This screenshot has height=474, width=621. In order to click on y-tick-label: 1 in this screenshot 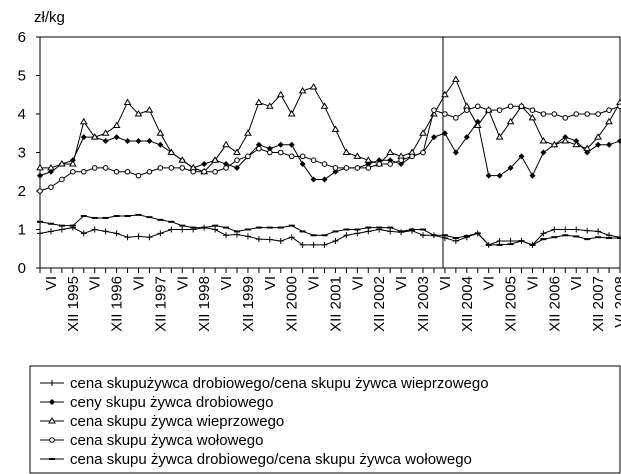, I will do `click(22, 230)`.